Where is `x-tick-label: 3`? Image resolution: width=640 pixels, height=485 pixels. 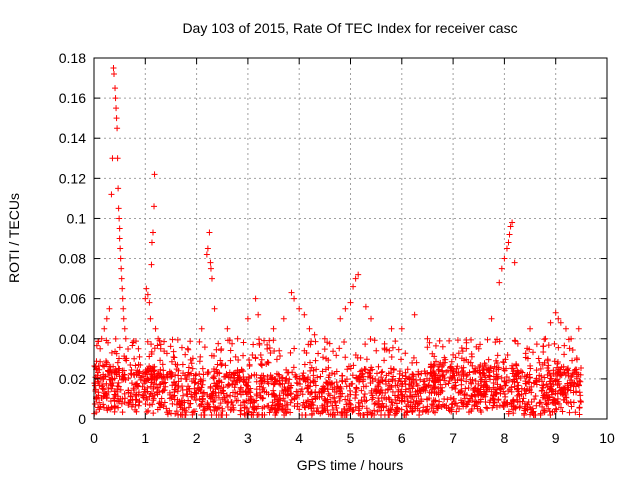
x-tick-label: 3 is located at coordinates (248, 438).